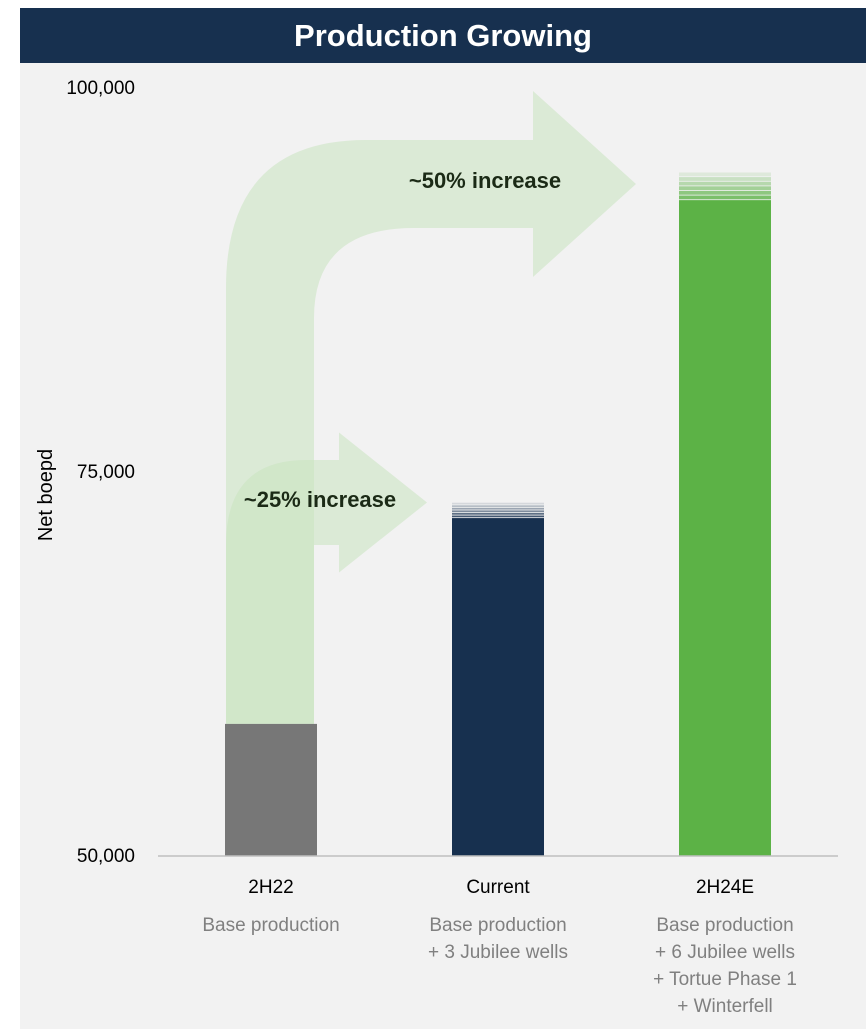  Describe the element at coordinates (271, 789) in the screenshot. I see `bar-2h22` at that location.